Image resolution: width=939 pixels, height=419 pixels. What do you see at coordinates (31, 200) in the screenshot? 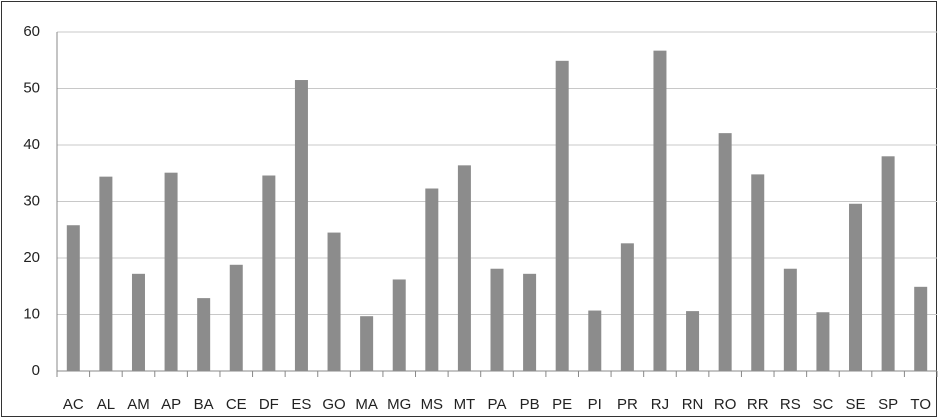
I see `y-tick-label: 30` at bounding box center [31, 200].